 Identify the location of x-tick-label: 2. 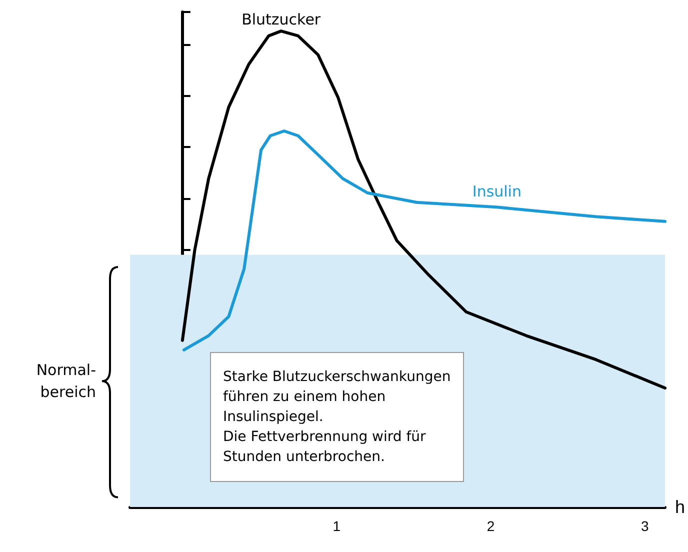
(490, 526).